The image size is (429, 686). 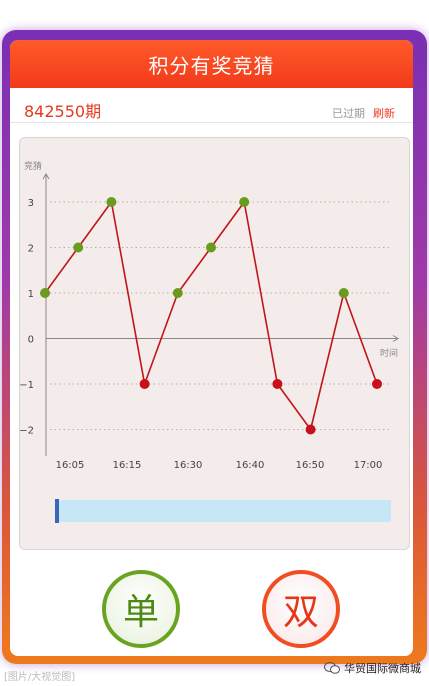 I want to click on even-bet-button: 双, so click(x=301, y=609).